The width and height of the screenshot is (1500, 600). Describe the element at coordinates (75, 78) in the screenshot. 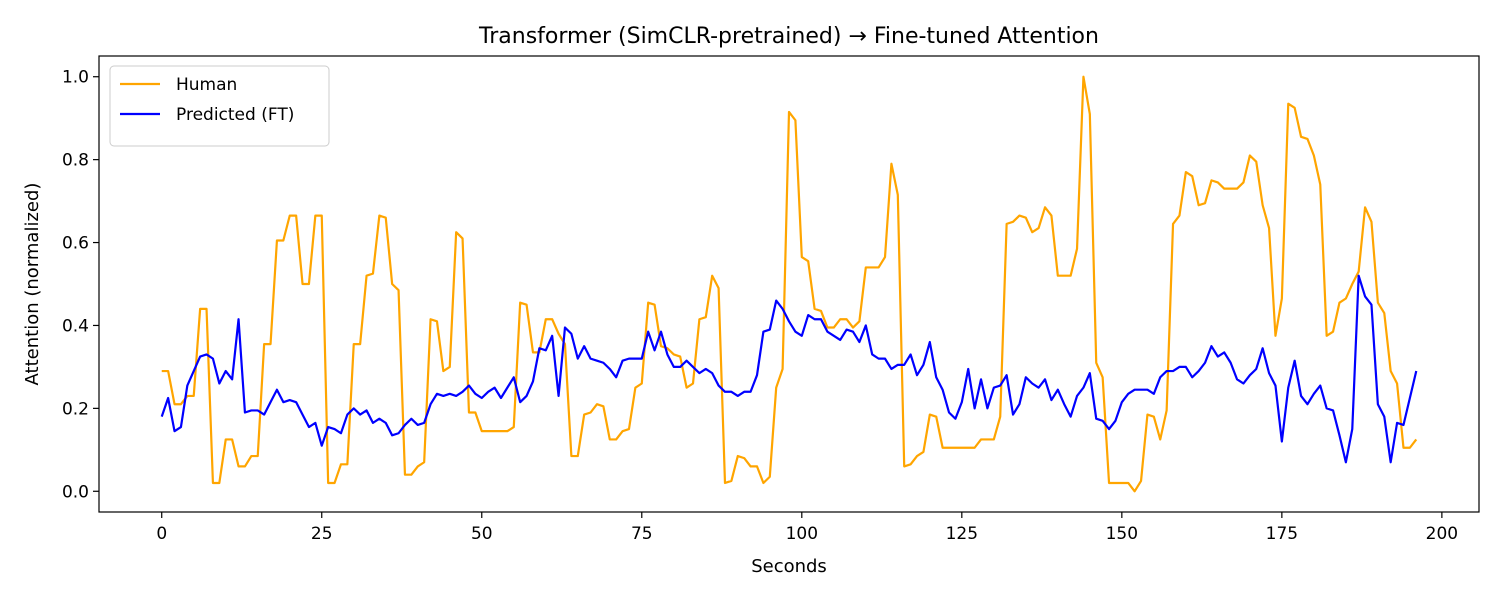

I see `y-tick-label: 1.0` at that location.